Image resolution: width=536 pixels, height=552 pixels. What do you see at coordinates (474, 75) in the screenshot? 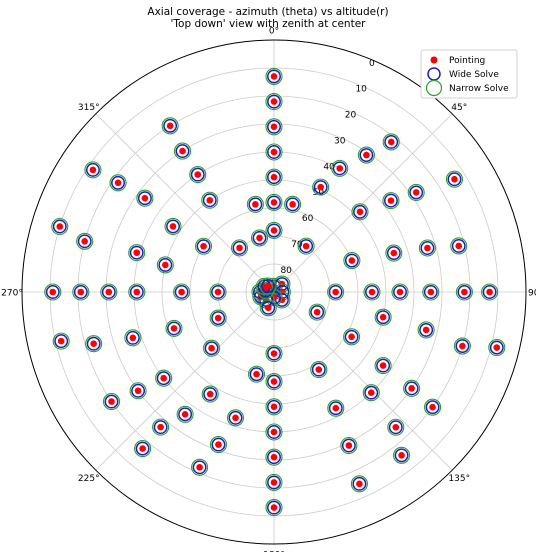
I see `legend-entry-wide-solve: Wide Solve` at bounding box center [474, 75].